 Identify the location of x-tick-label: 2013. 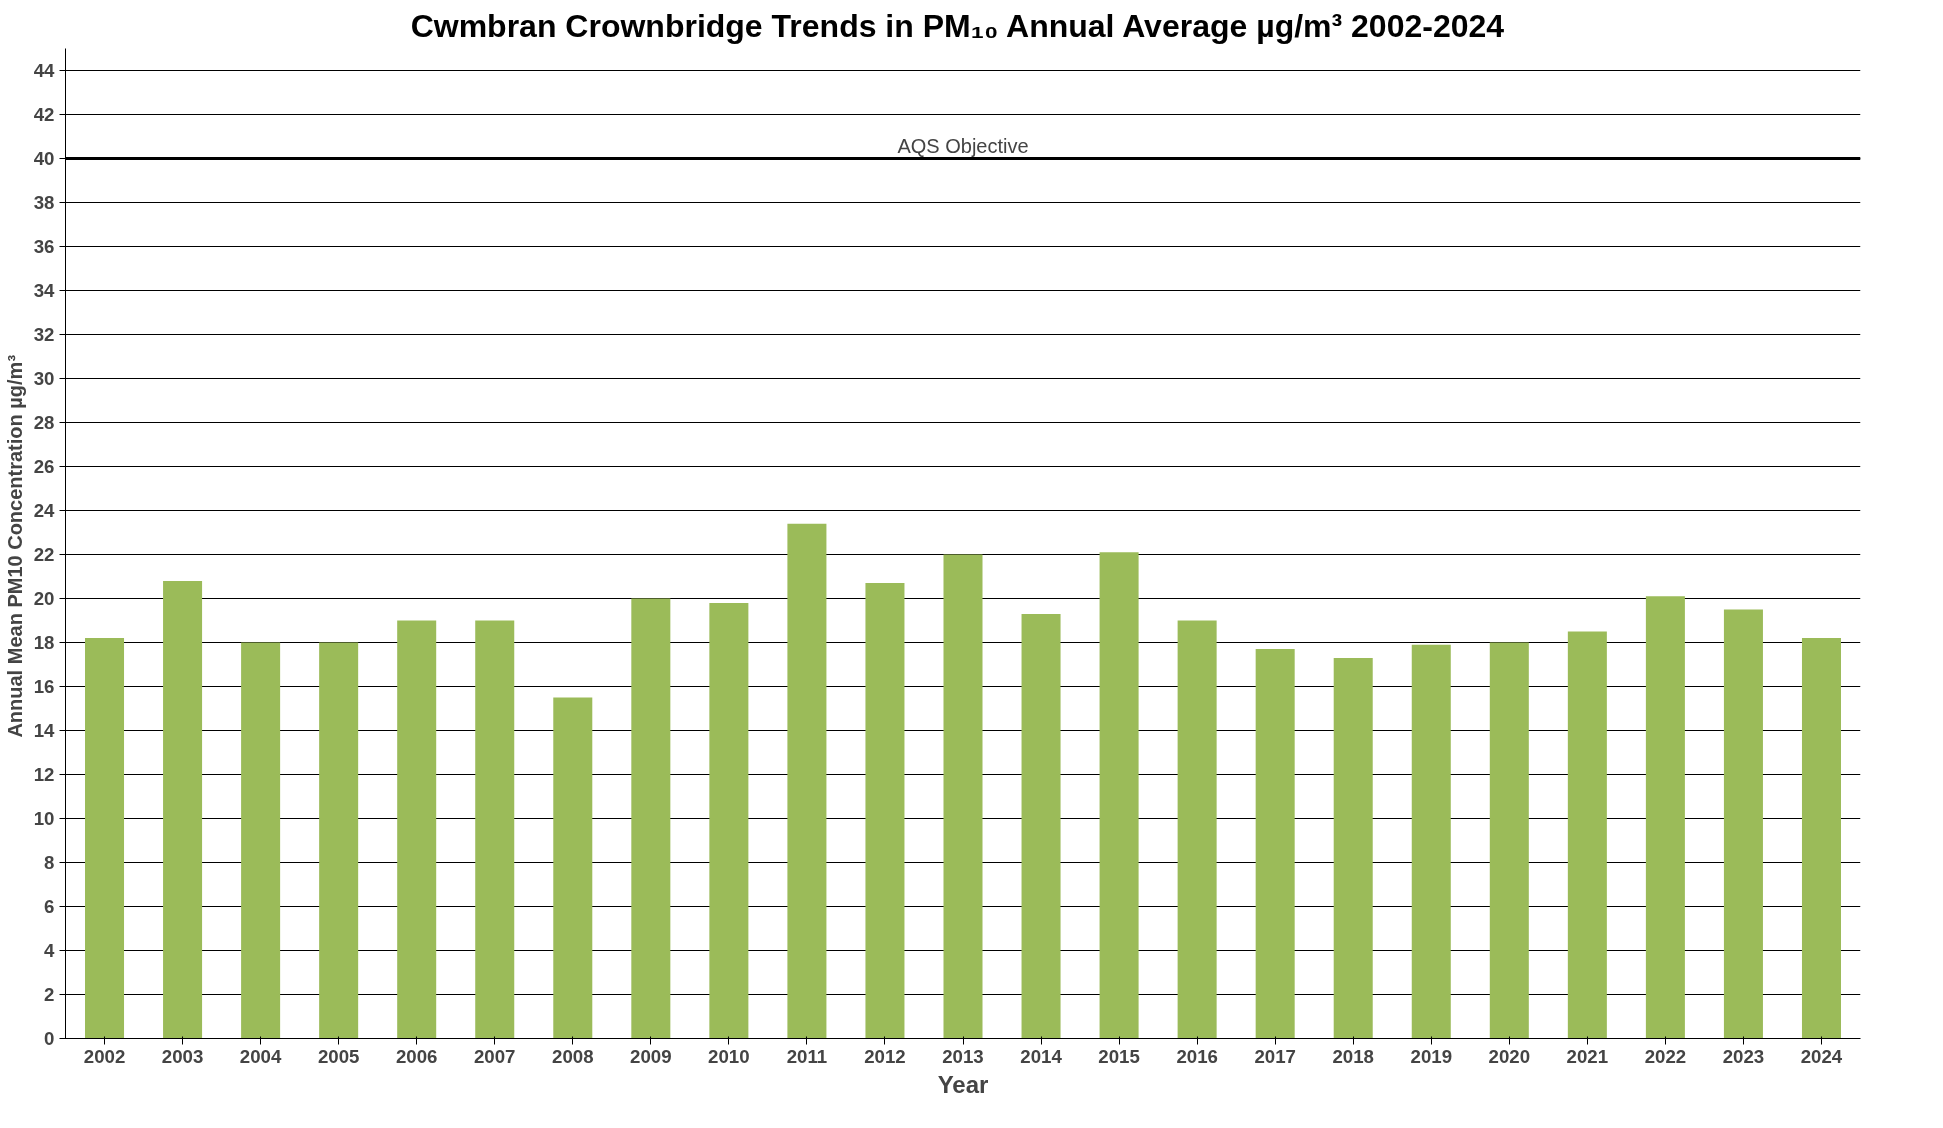
(963, 1056).